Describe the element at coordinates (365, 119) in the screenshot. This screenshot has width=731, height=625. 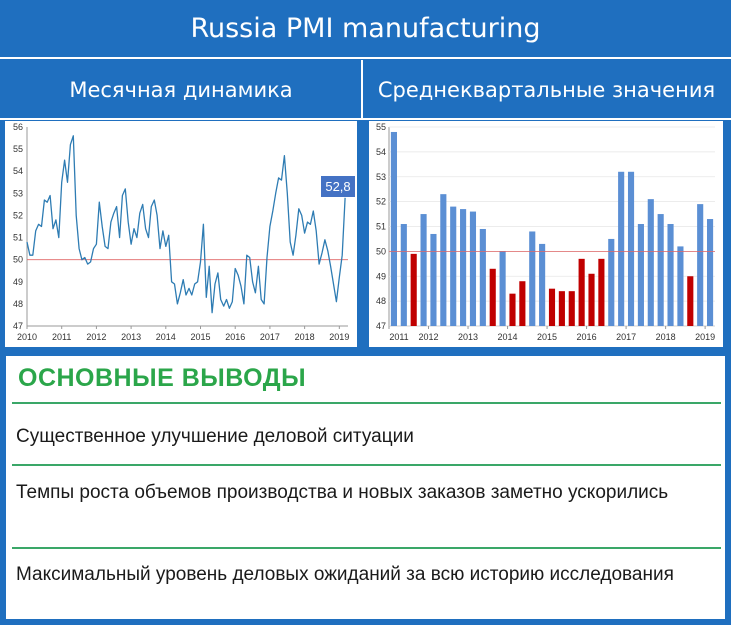
I see `subtitle-divider` at that location.